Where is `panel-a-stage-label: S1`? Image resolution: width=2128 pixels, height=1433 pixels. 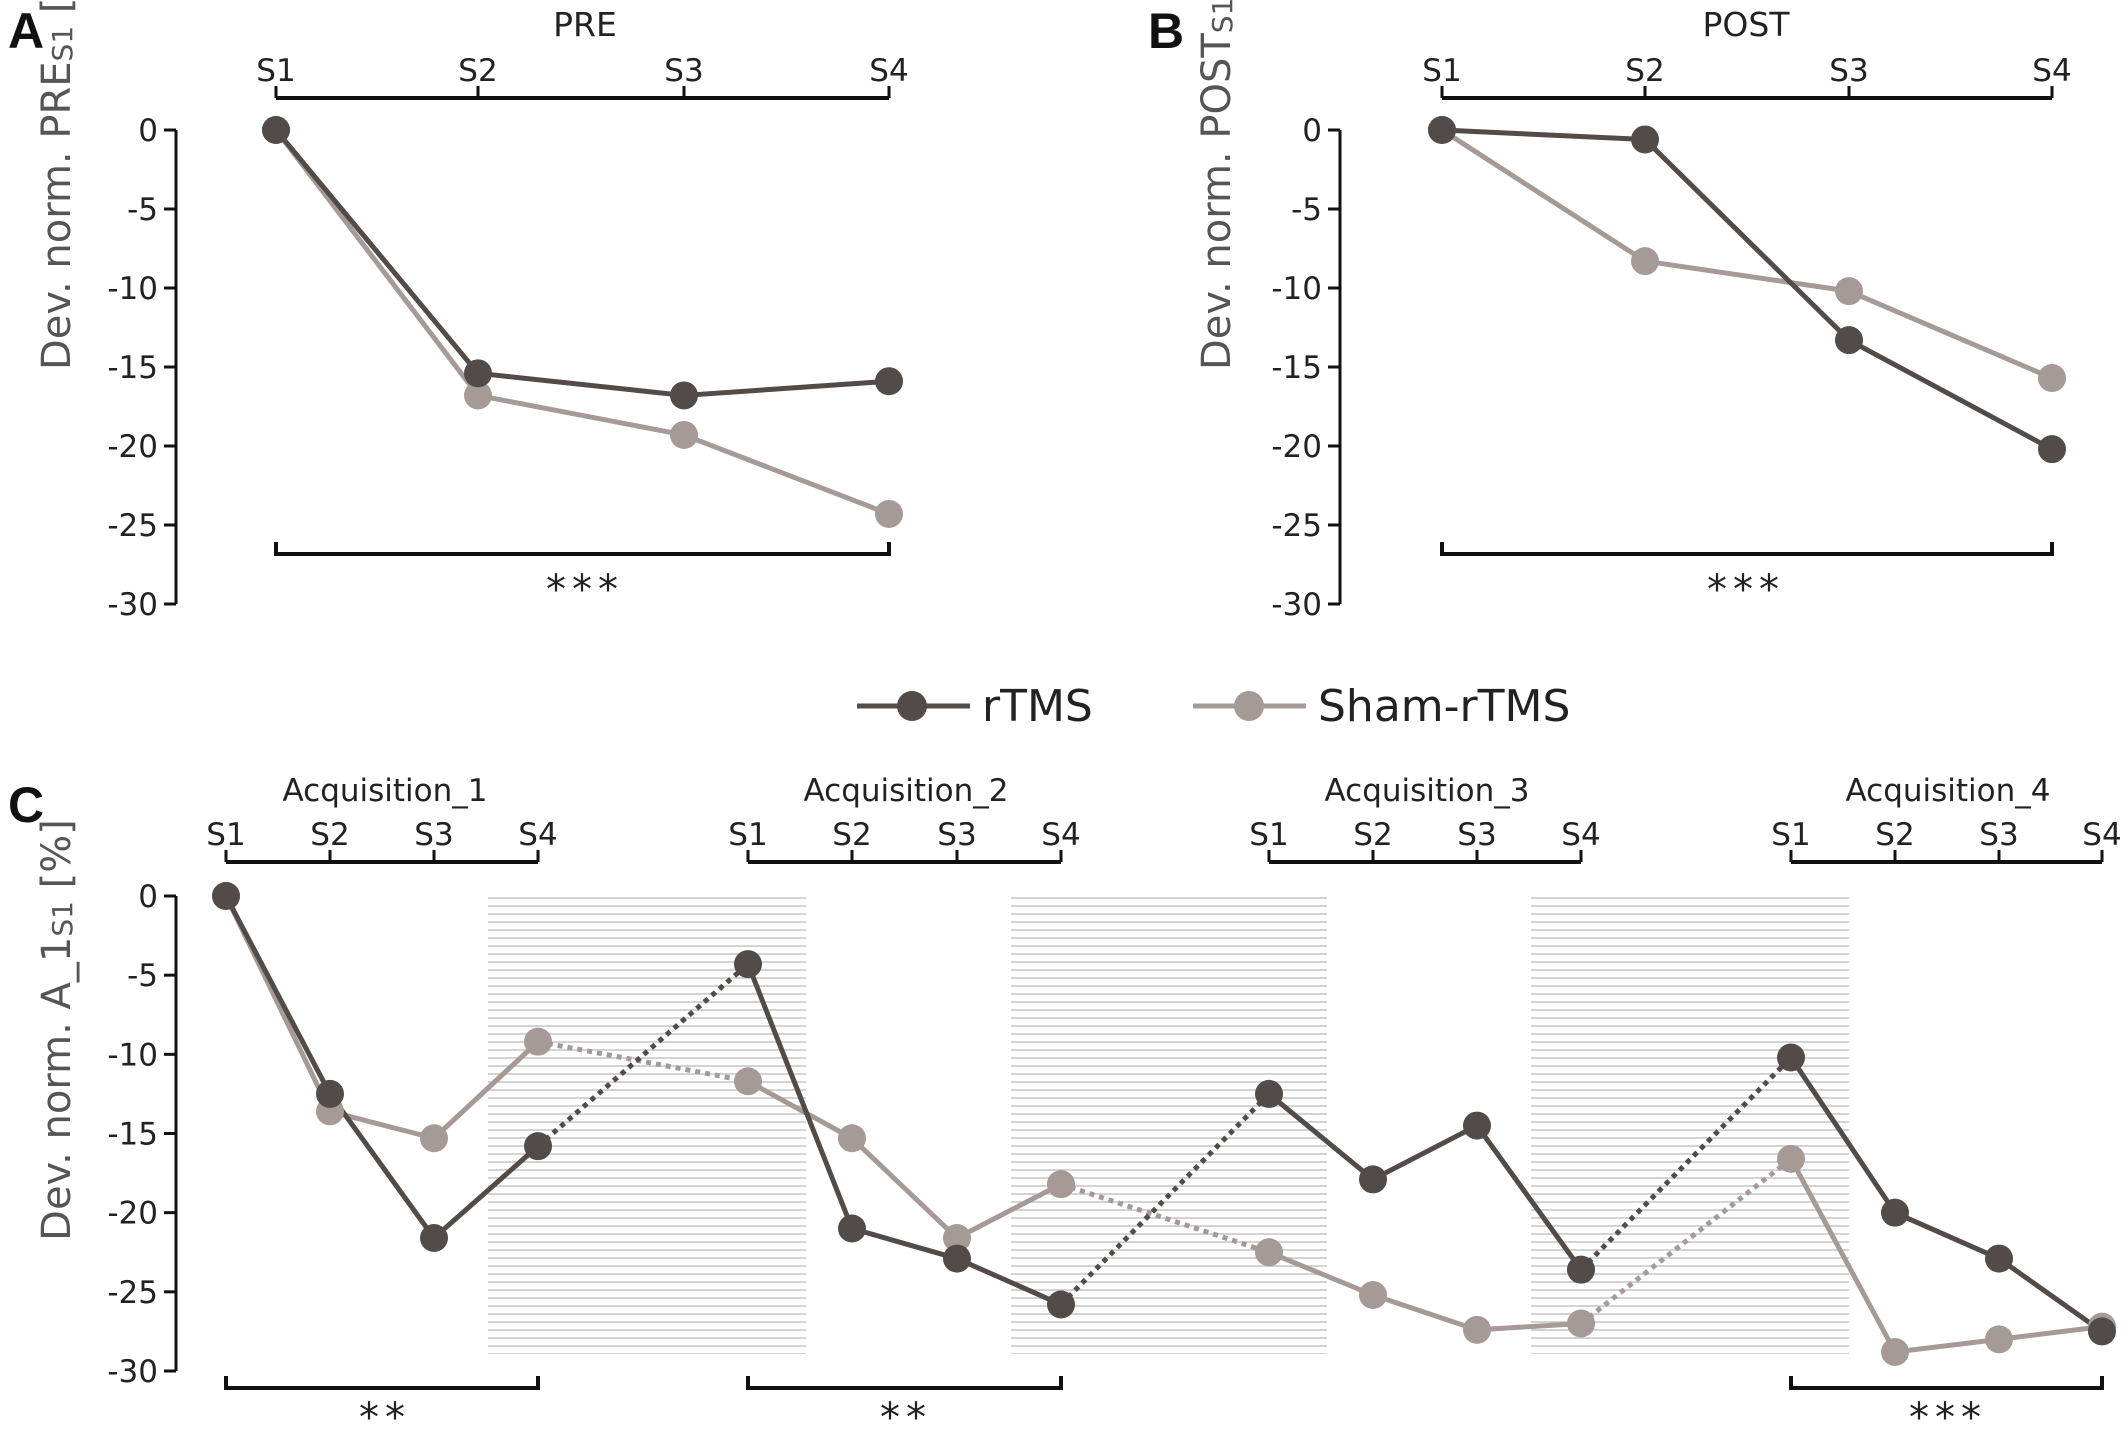 panel-a-stage-label: S1 is located at coordinates (275, 71).